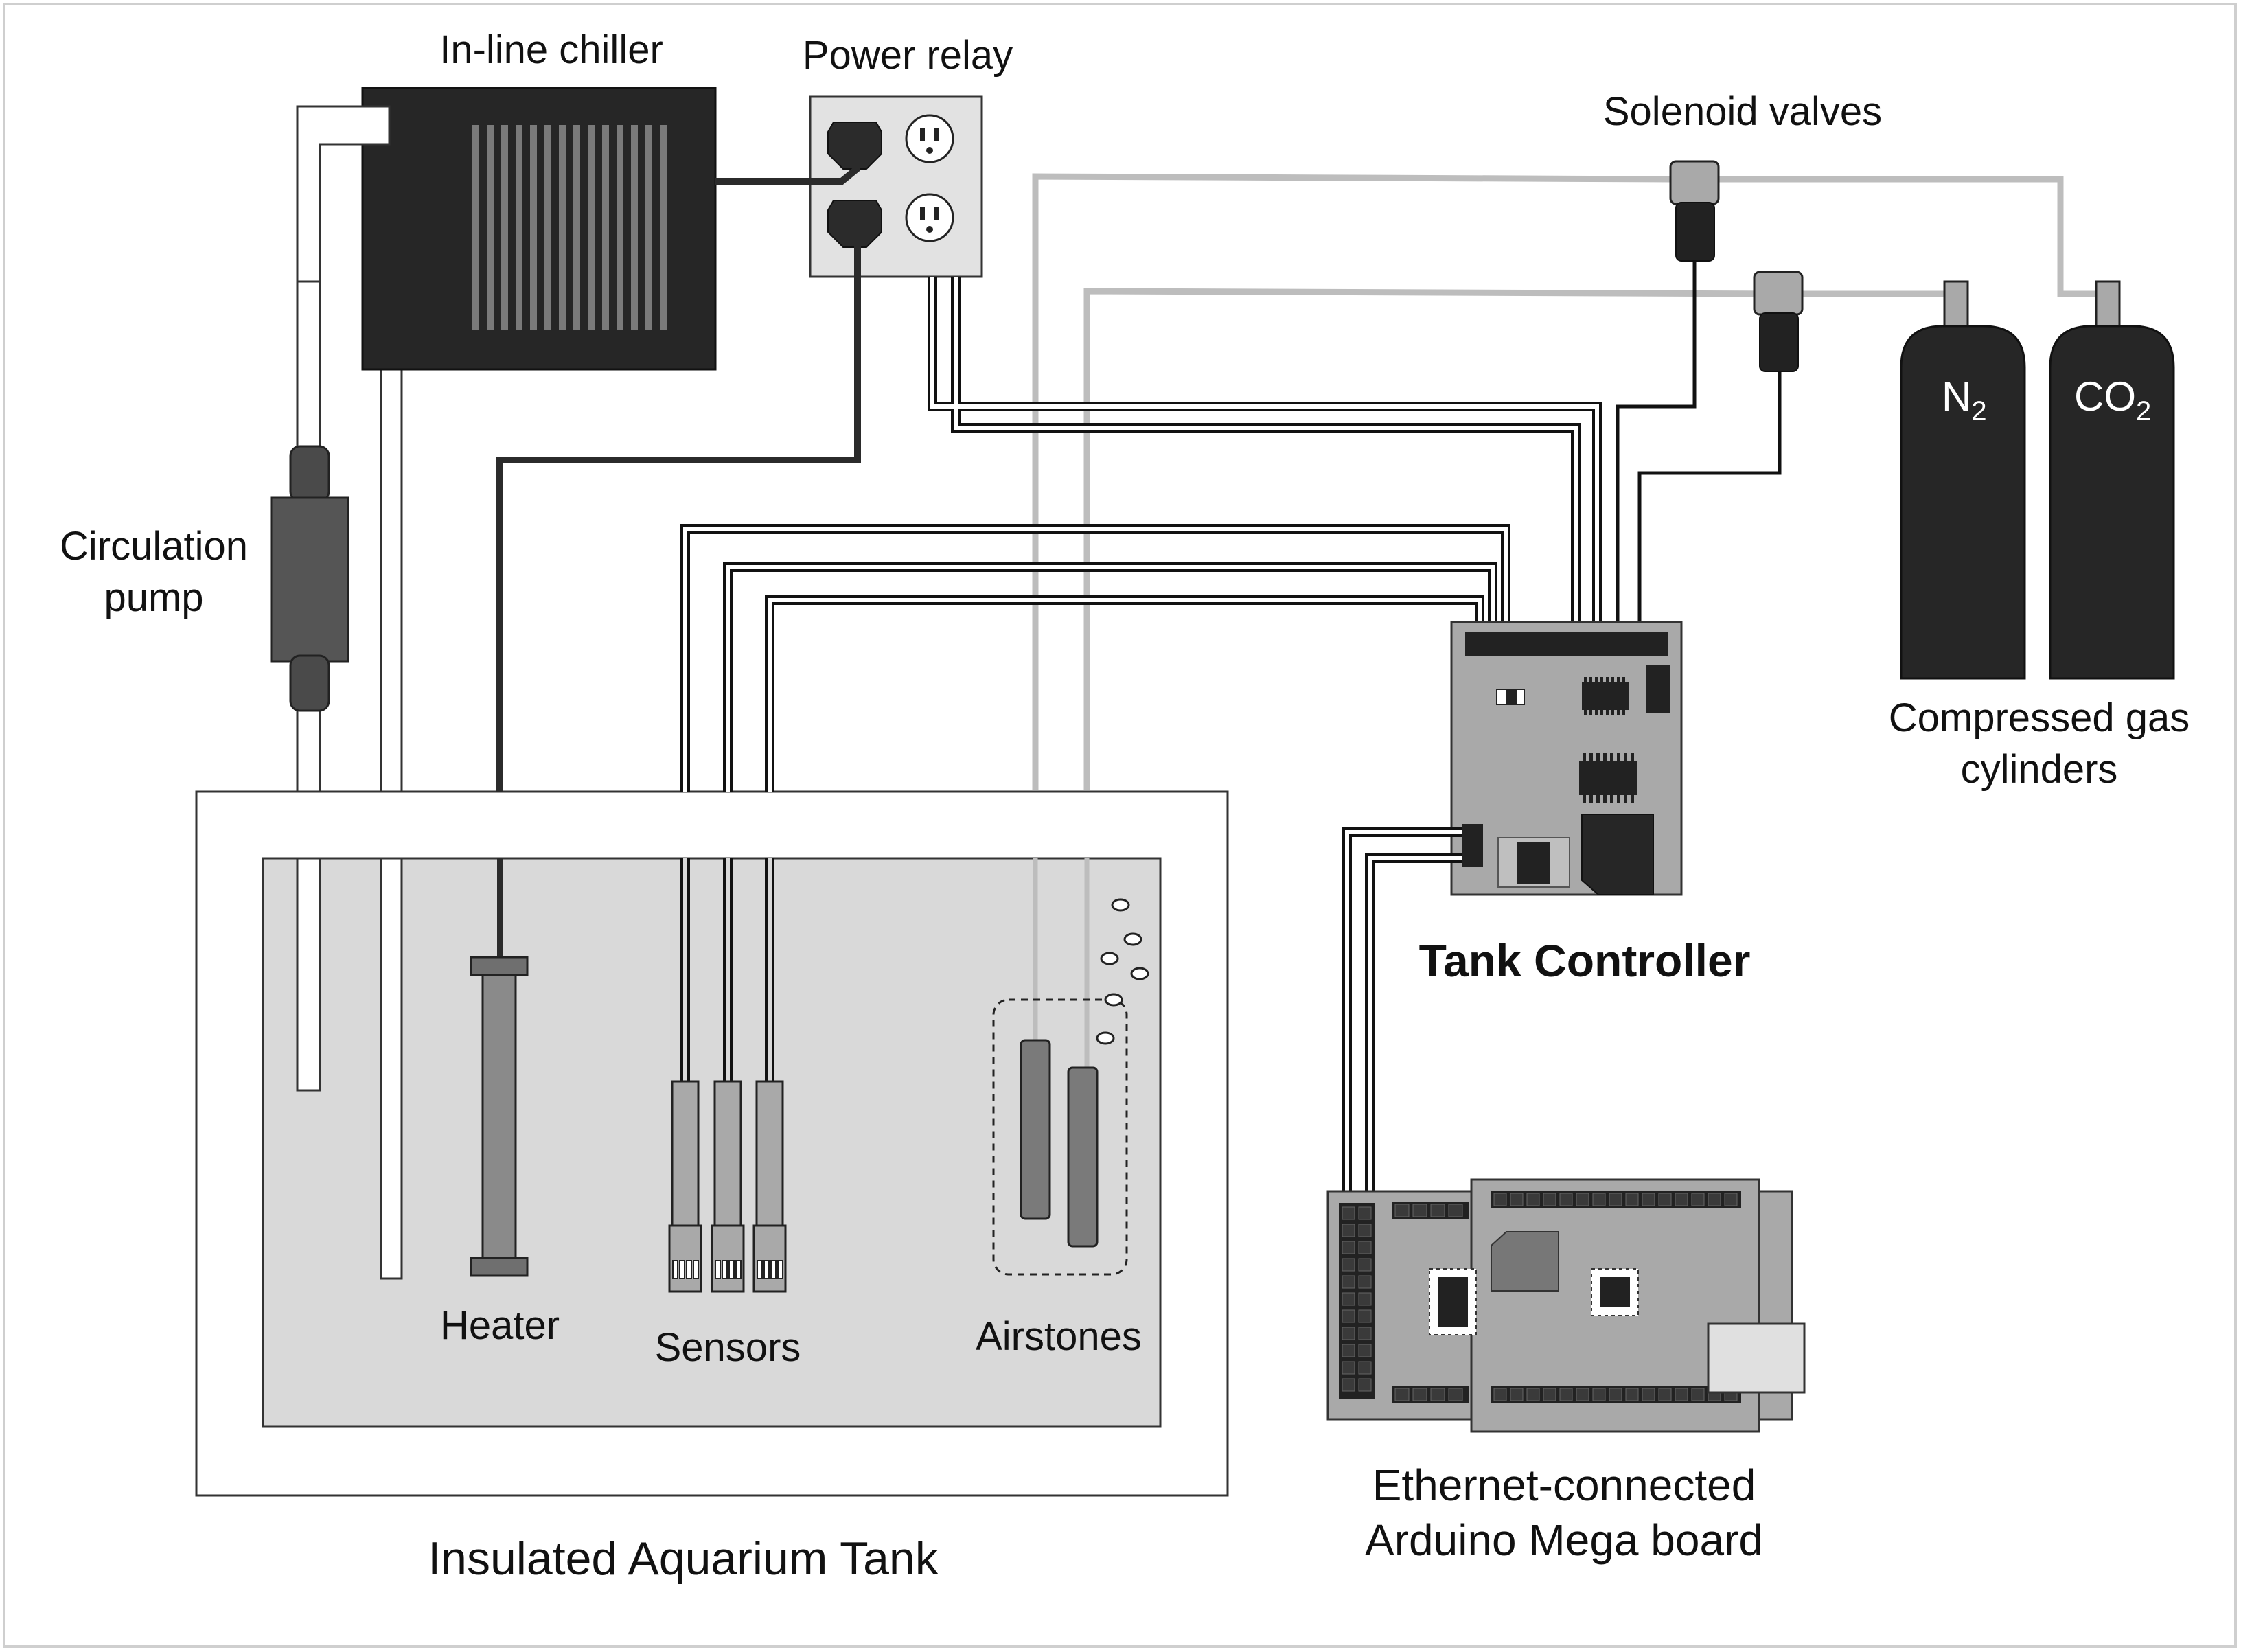 This screenshot has height=1652, width=2241. I want to click on relay-label: Power relay, so click(908, 56).